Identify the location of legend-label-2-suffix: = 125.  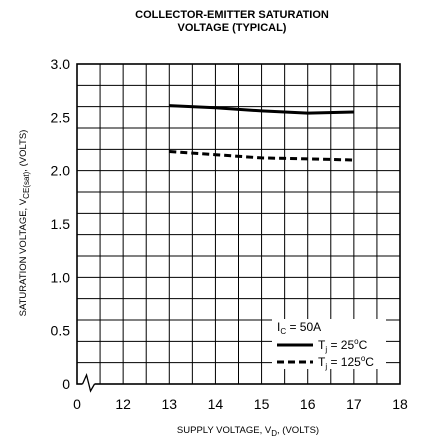
(344, 362).